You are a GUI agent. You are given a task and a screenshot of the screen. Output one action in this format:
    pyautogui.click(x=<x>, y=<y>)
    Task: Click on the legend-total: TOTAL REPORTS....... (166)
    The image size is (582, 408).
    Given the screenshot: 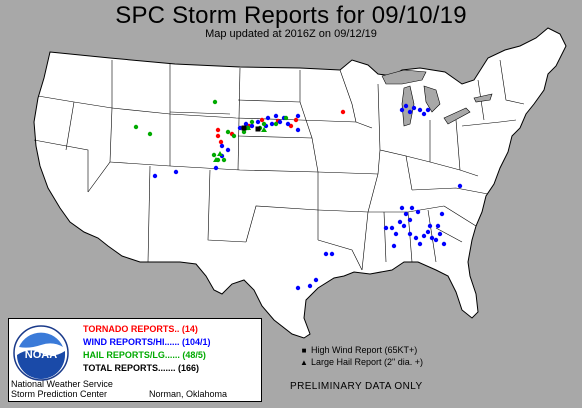 What is the action you would take?
    pyautogui.click(x=141, y=368)
    